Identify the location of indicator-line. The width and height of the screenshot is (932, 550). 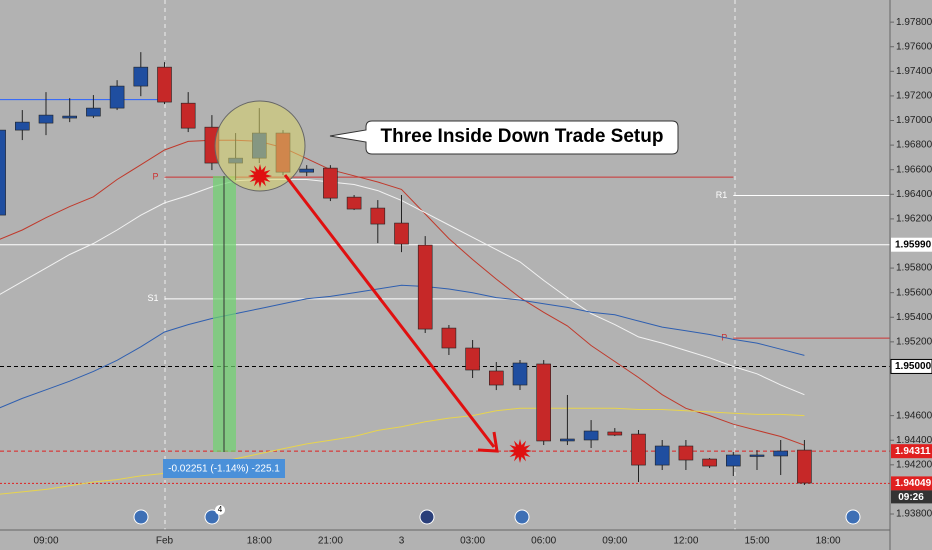
(402, 451).